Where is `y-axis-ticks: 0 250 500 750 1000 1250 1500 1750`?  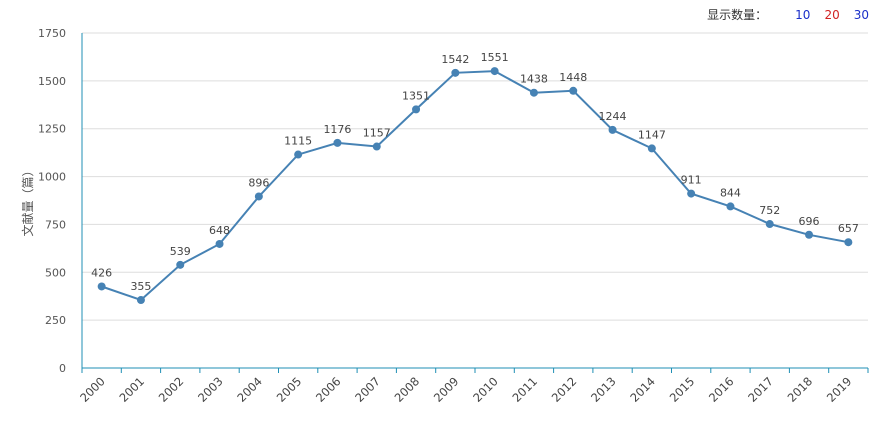 y-axis-ticks: 0 250 500 750 1000 1250 1500 1750 is located at coordinates (52, 201).